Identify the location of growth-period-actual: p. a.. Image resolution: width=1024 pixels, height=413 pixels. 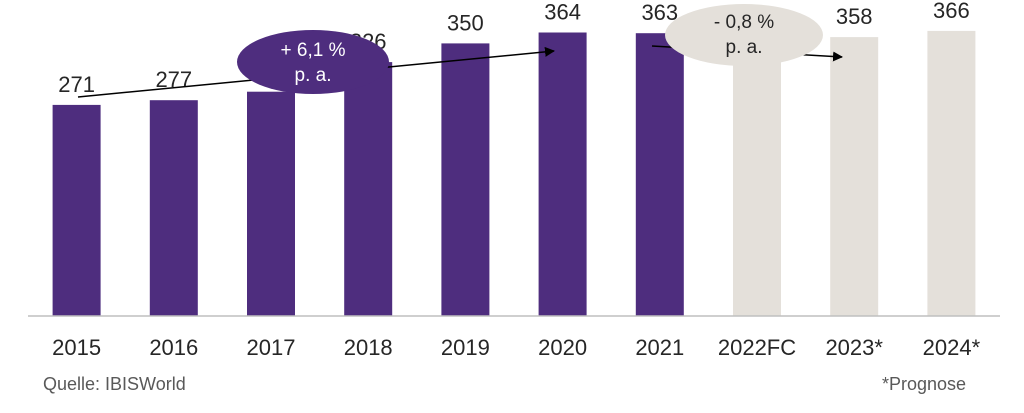
(313, 75).